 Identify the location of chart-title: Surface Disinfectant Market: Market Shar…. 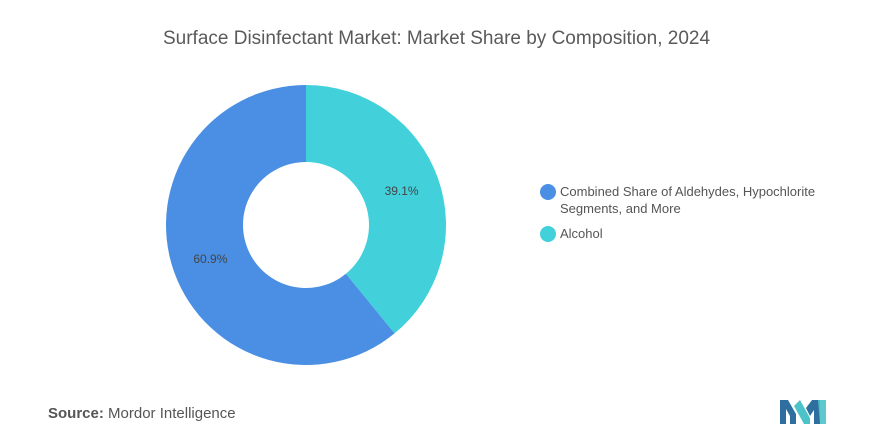
(436, 38).